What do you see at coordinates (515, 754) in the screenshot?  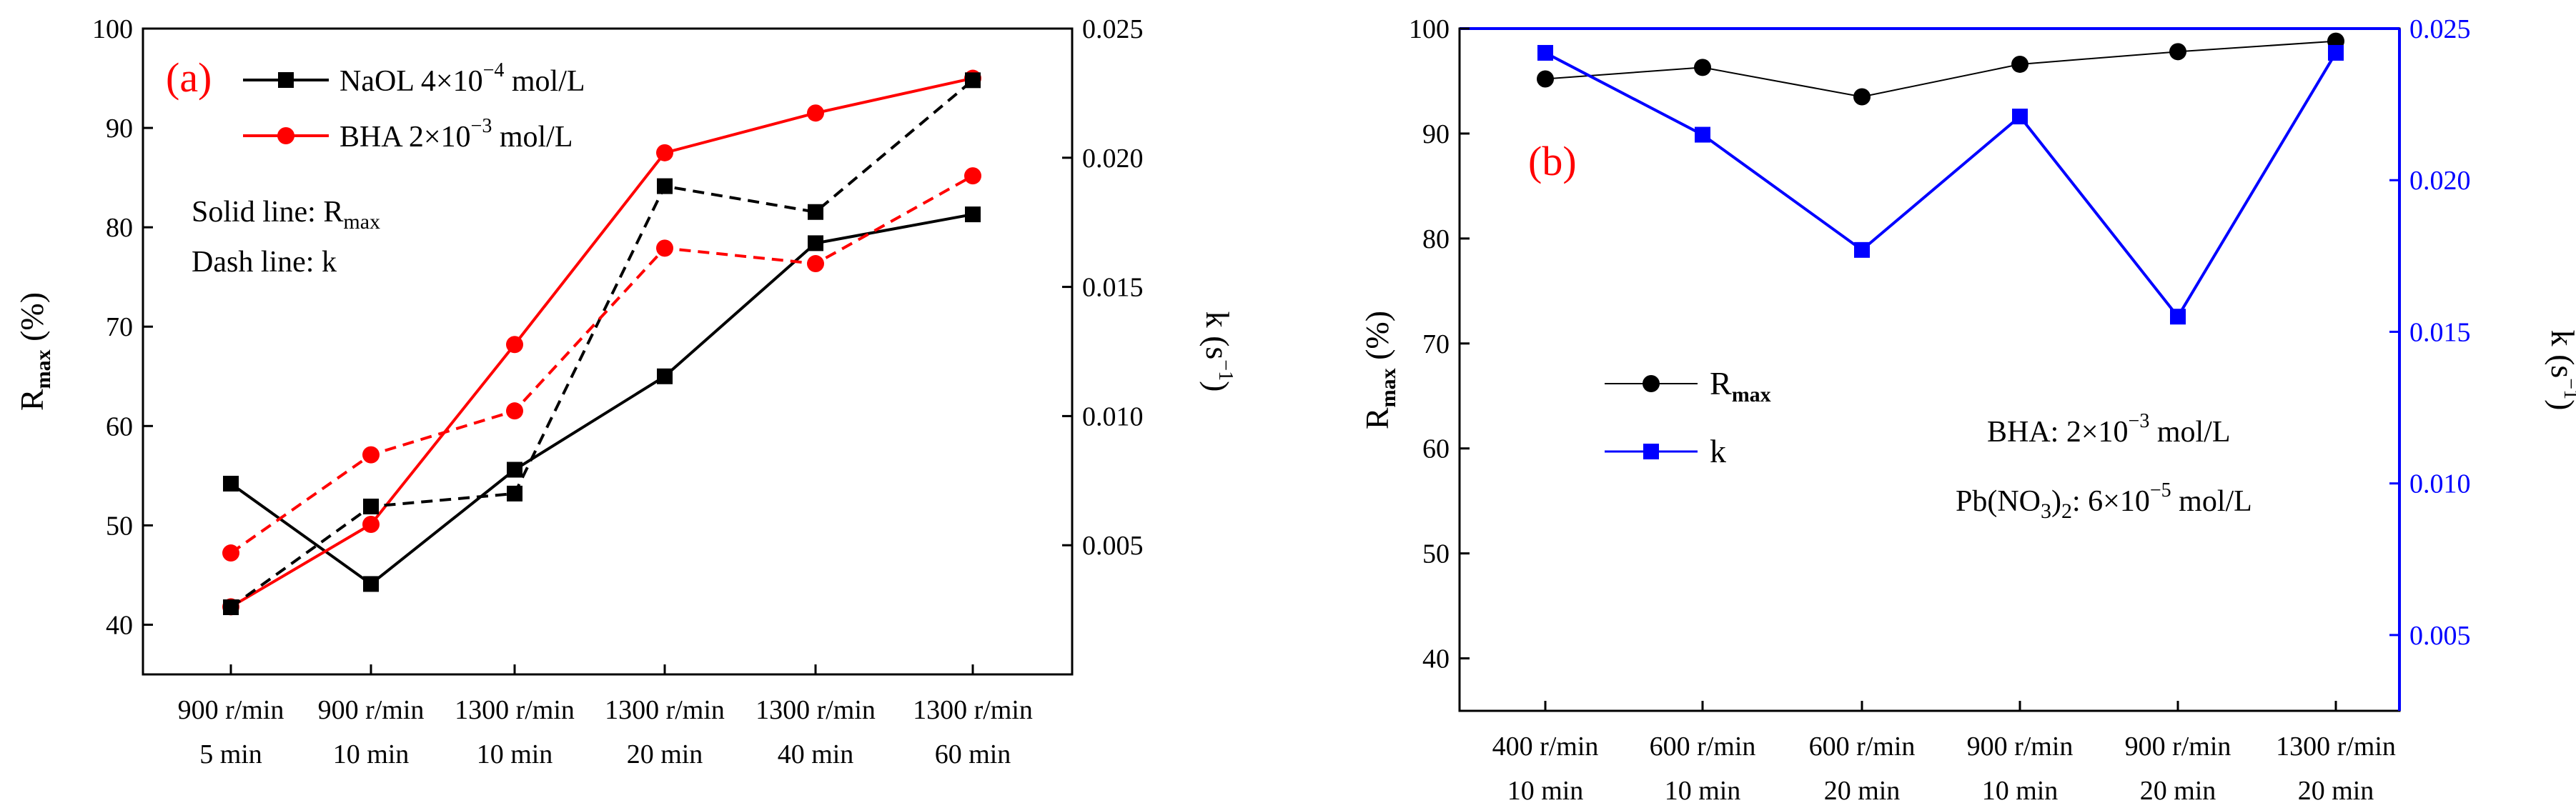 I see `panel-a-x-tick-time: 10 min` at bounding box center [515, 754].